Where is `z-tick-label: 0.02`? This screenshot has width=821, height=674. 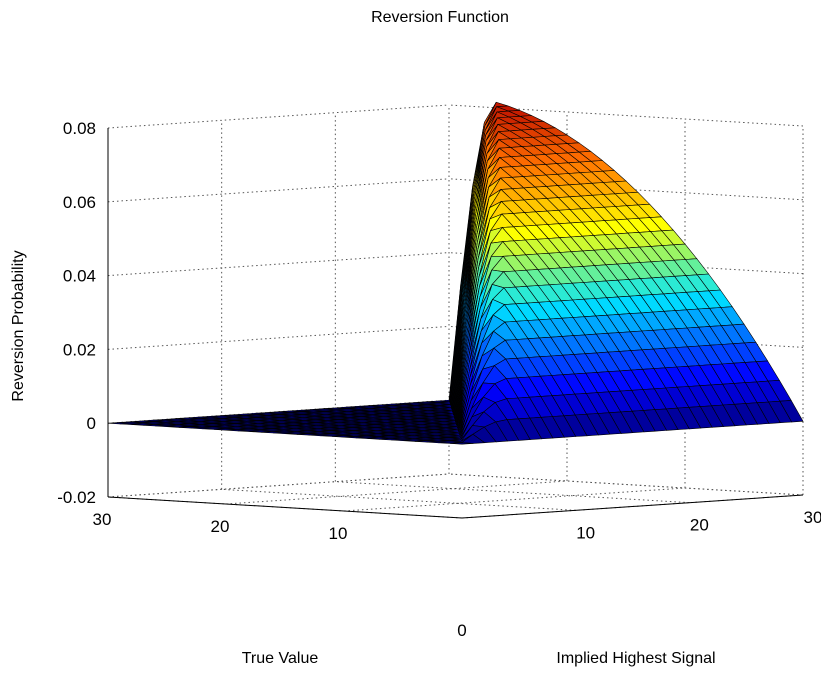
z-tick-label: 0.02 is located at coordinates (79, 349).